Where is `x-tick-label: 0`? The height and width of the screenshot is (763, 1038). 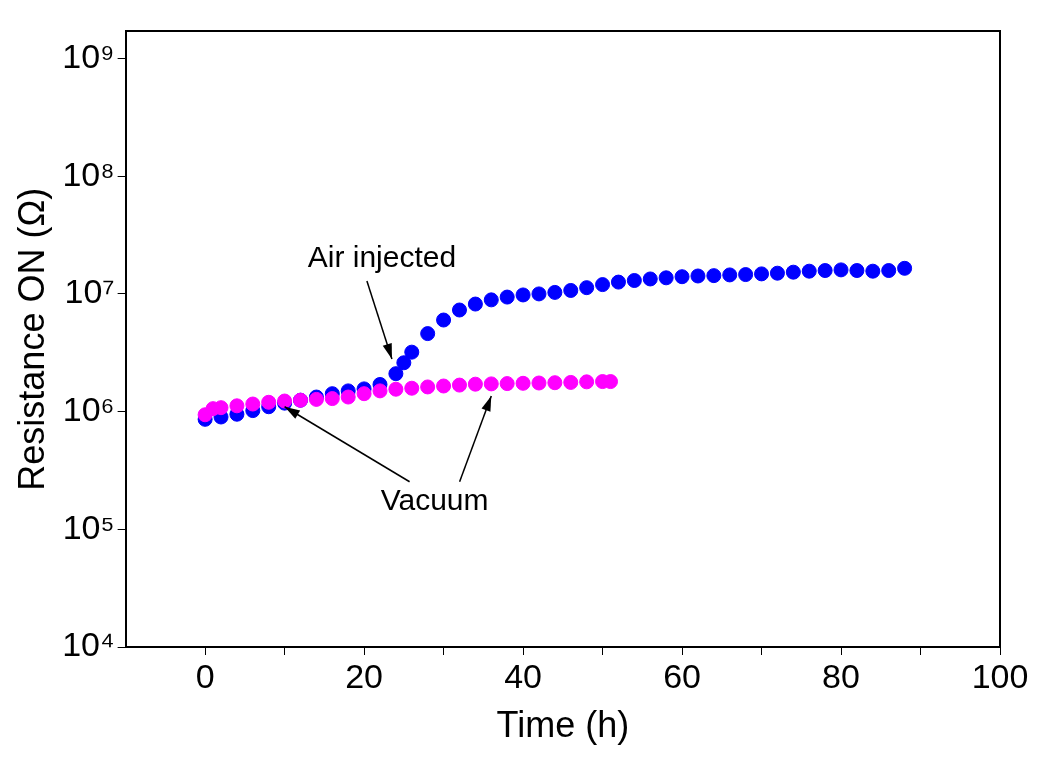 x-tick-label: 0 is located at coordinates (205, 675).